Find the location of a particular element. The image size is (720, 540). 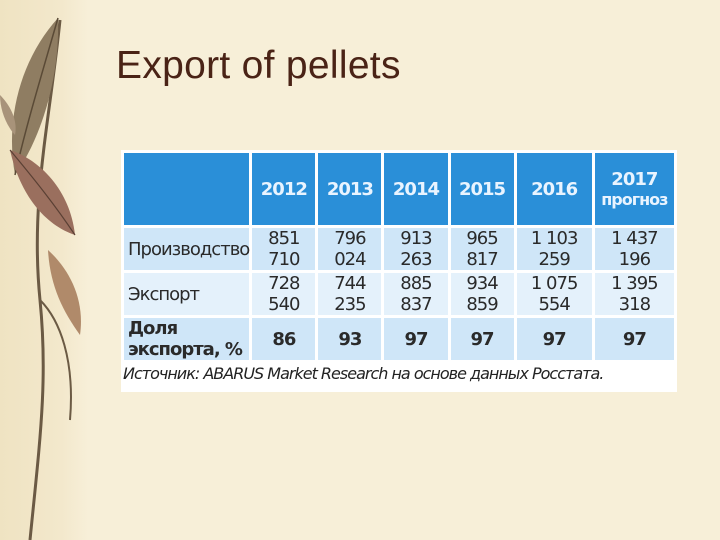

table-cell: 1 103 259 is located at coordinates (554, 249).